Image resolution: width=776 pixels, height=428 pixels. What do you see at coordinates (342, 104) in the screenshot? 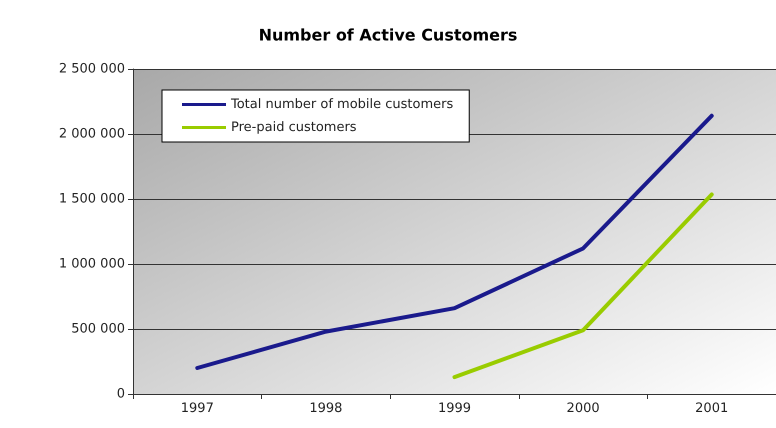
I see `legend-label: Total number of mobile customers` at bounding box center [342, 104].